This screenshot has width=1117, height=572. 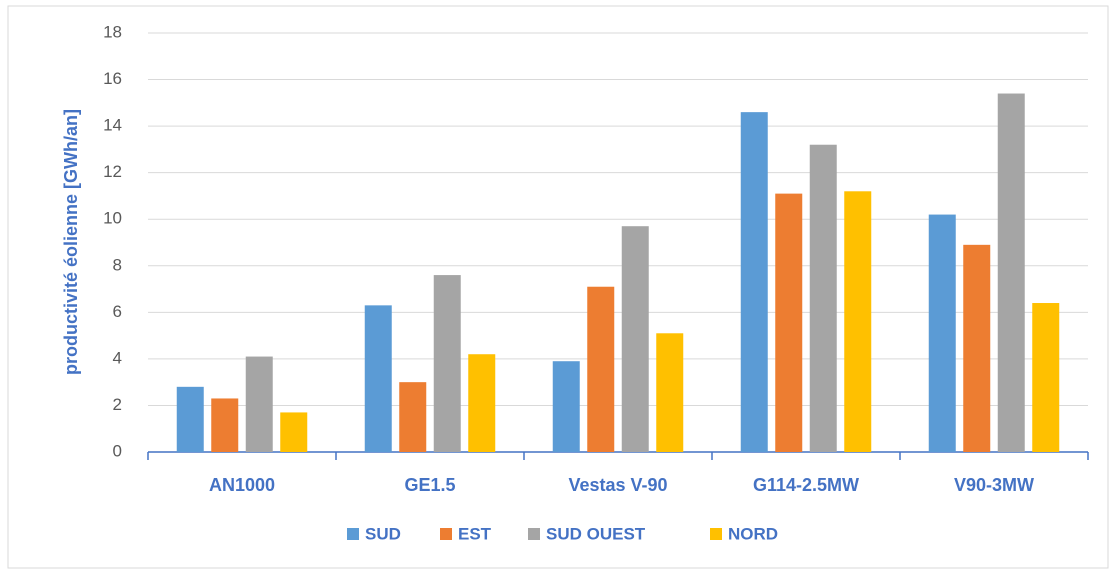 What do you see at coordinates (117, 450) in the screenshot?
I see `y-tick-label: 0` at bounding box center [117, 450].